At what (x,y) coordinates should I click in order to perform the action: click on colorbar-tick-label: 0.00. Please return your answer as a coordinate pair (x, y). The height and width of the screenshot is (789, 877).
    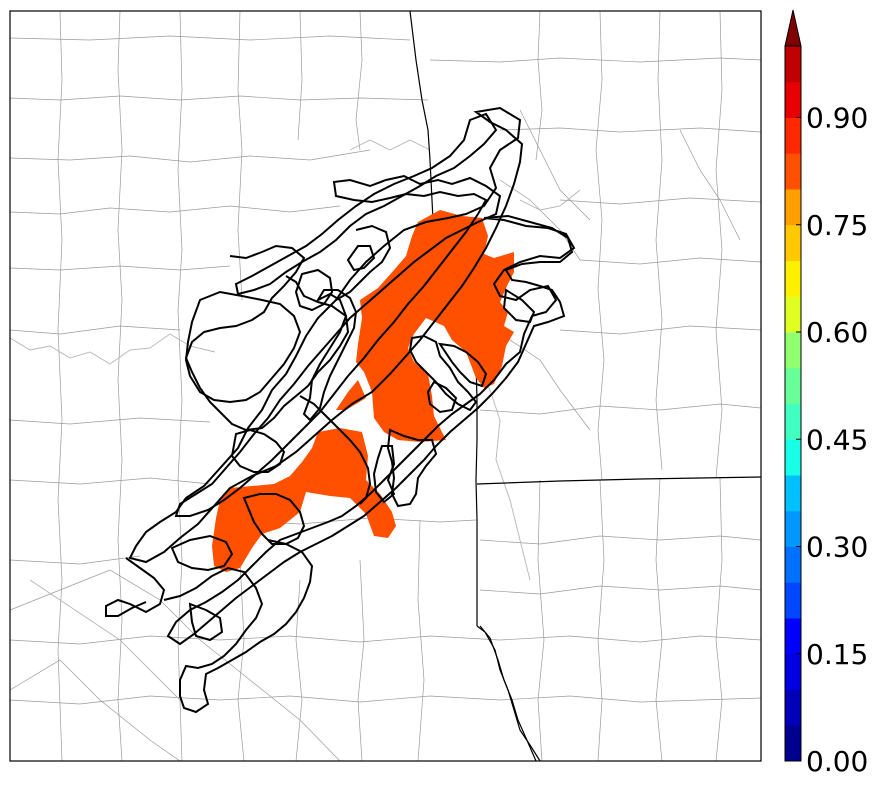
    Looking at the image, I should click on (837, 761).